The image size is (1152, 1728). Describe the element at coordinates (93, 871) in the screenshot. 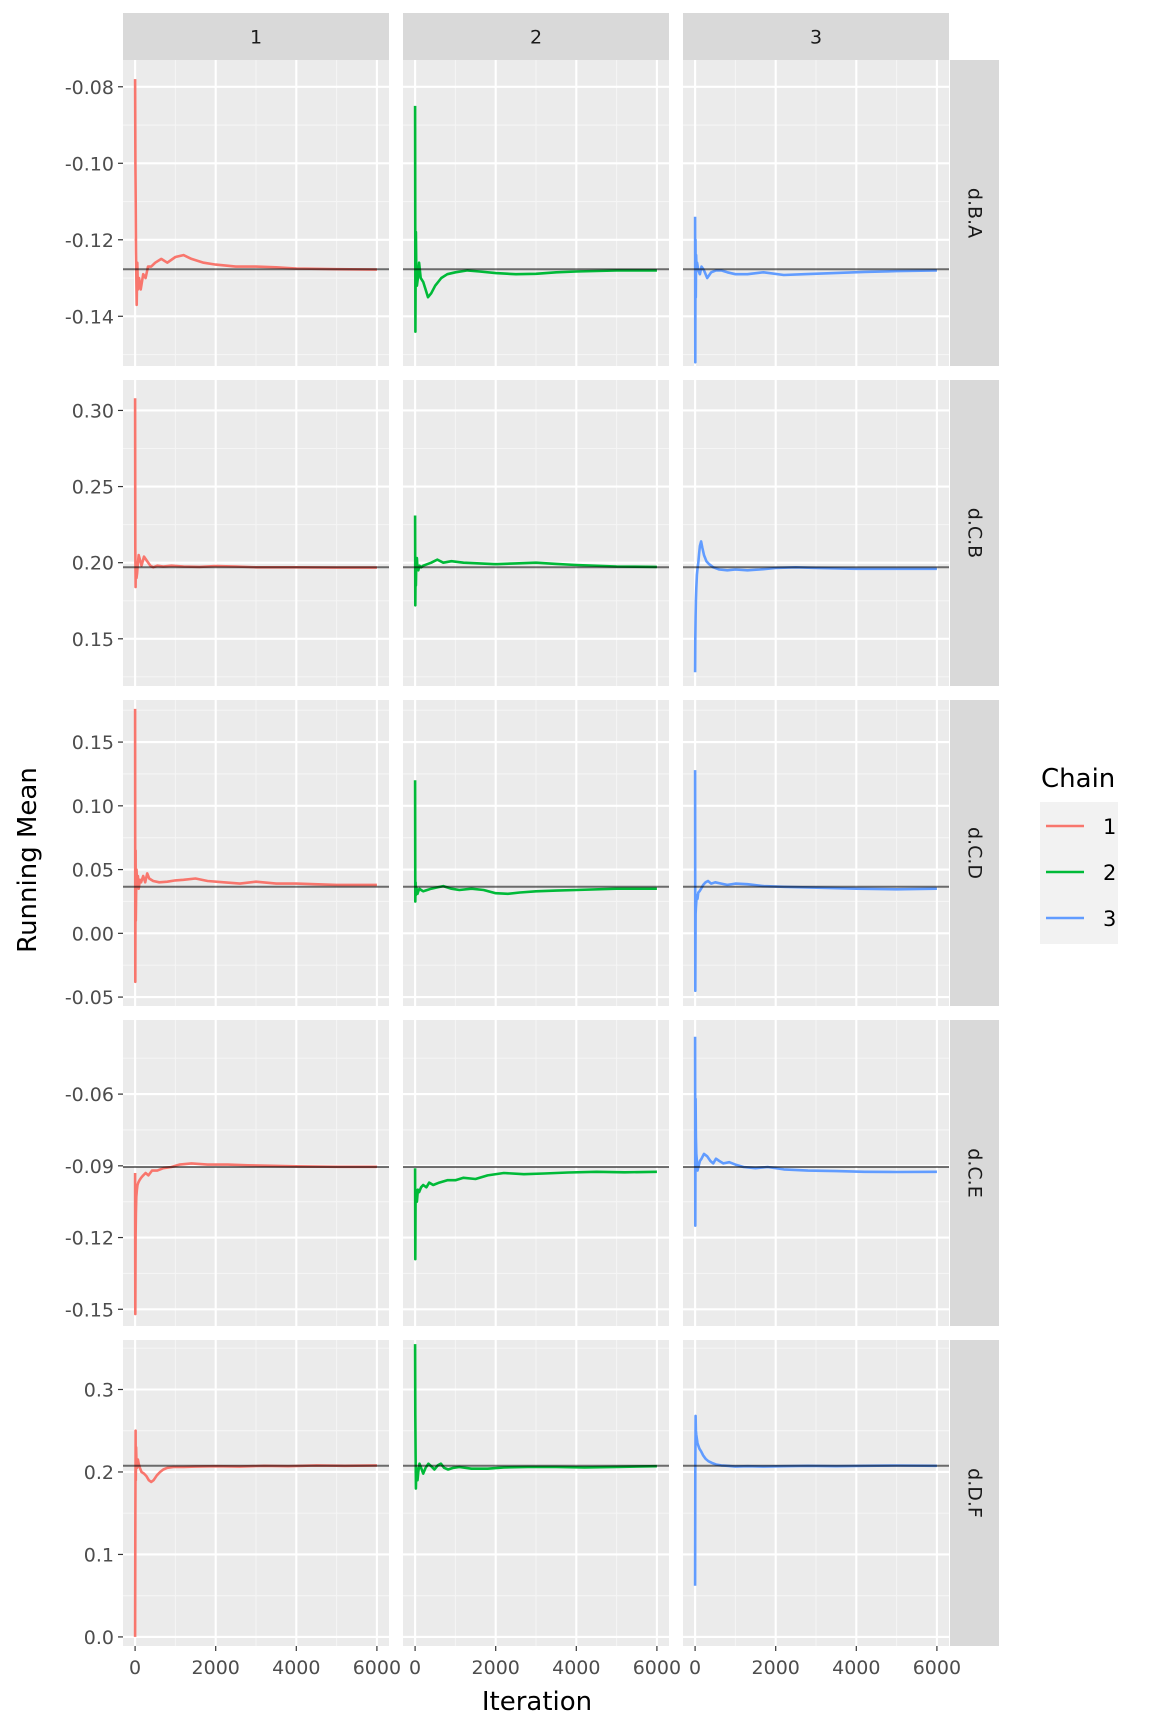

I see `y-tick-label: 0.05` at that location.